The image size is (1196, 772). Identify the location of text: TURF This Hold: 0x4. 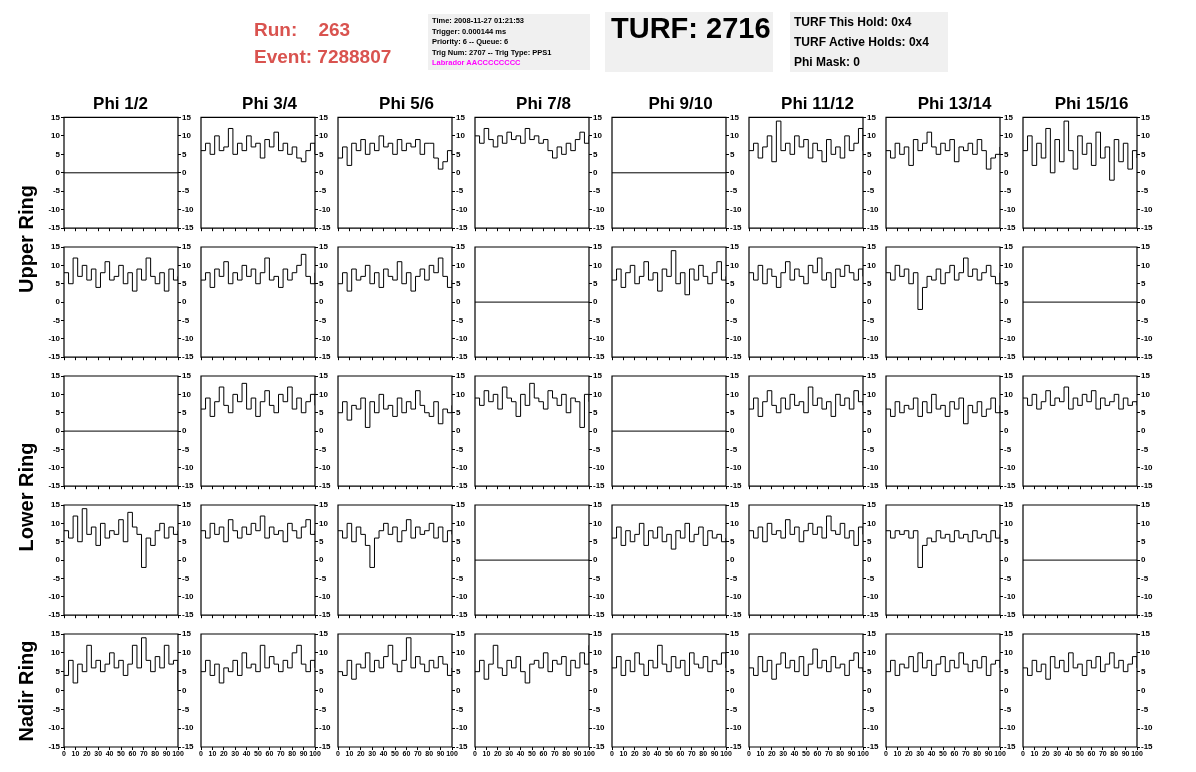
(853, 22).